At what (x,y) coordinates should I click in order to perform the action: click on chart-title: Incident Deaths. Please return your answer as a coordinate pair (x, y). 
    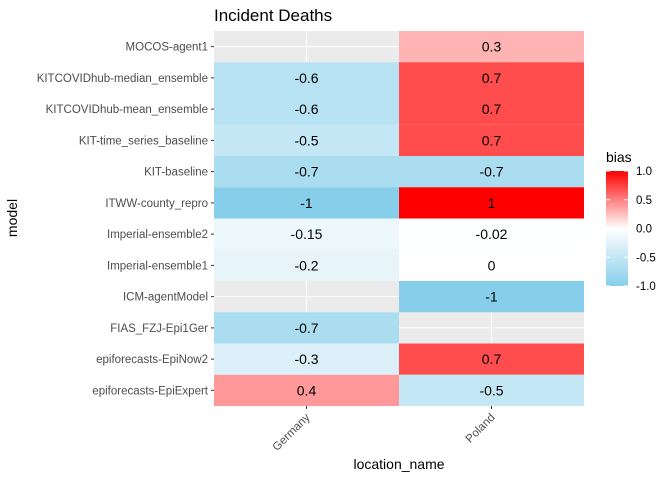
    Looking at the image, I should click on (273, 15).